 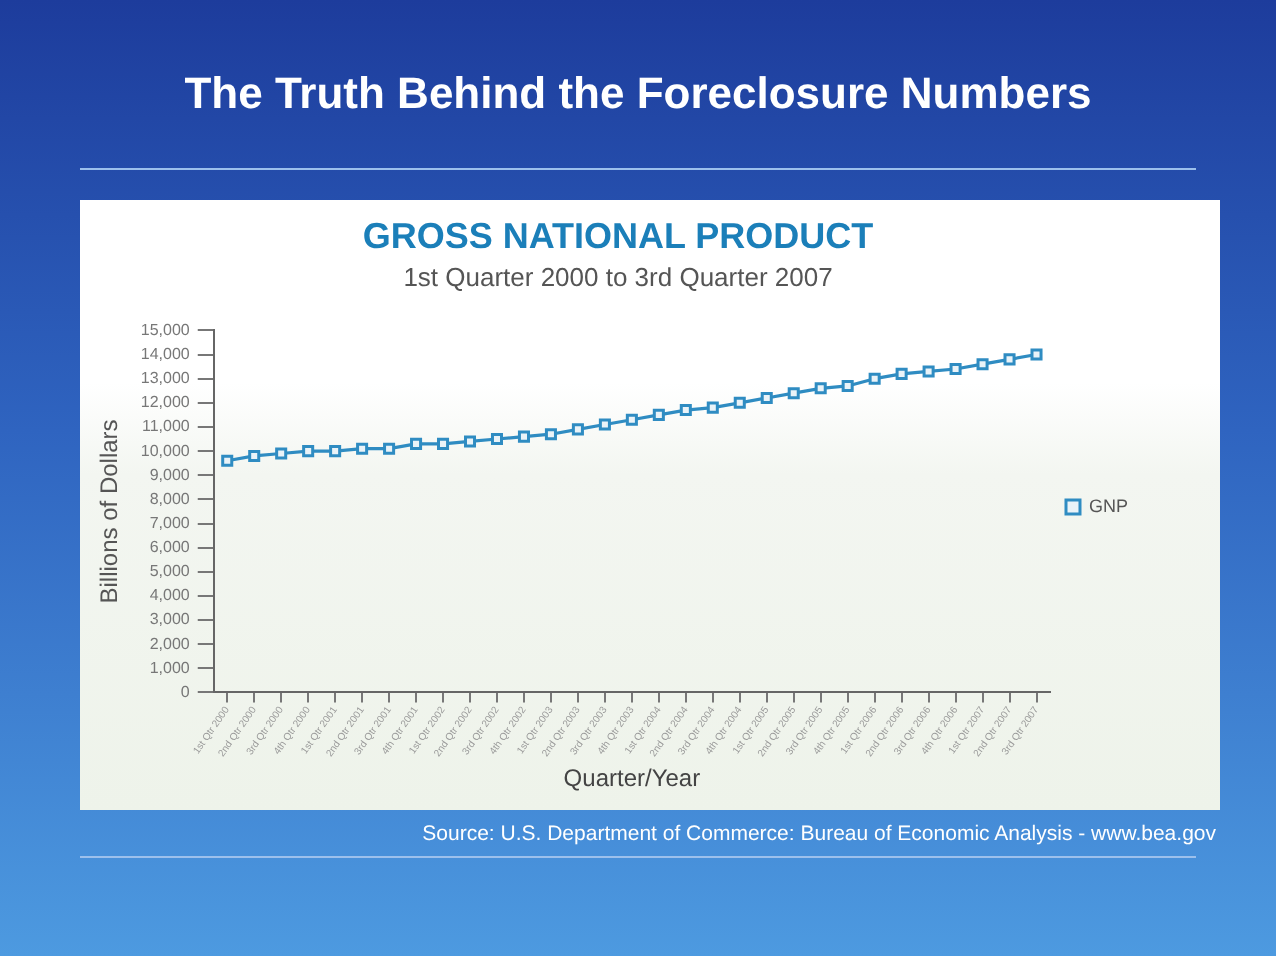 What do you see at coordinates (632, 778) in the screenshot?
I see `x-axis-title: Quarter/Year` at bounding box center [632, 778].